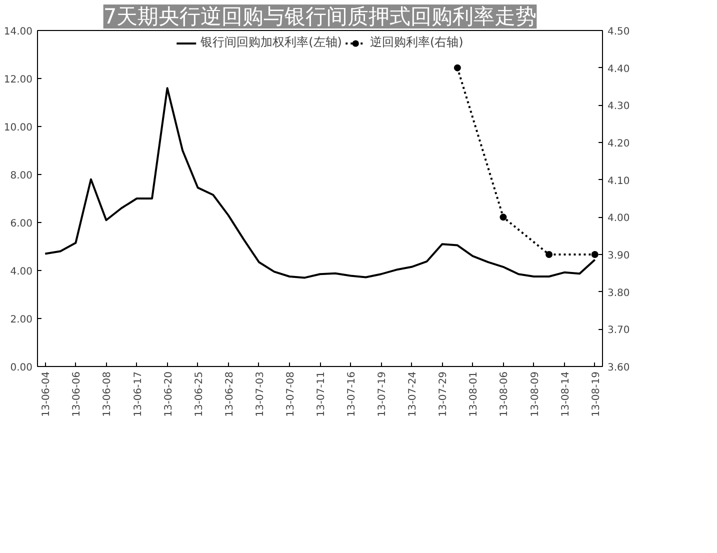 The image size is (717, 553). I want to click on y2-tick-label: 3.70, so click(619, 330).